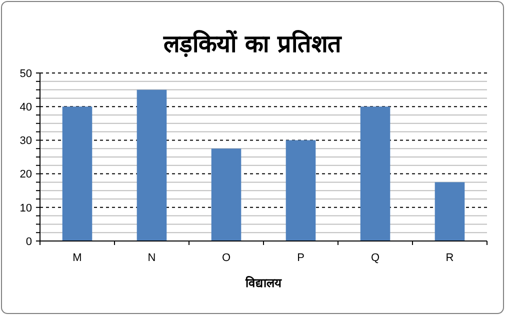 The height and width of the screenshot is (315, 505). I want to click on x-axis-title: विद्यालय, so click(263, 283).